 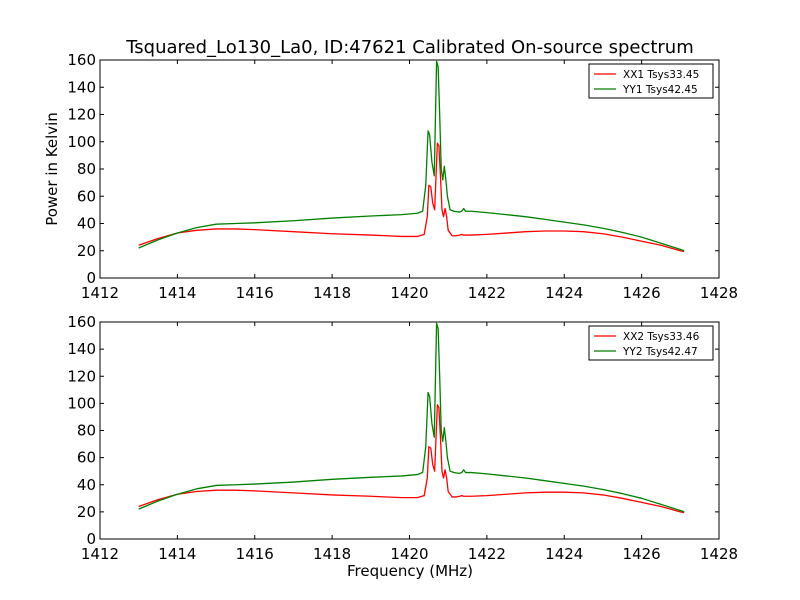 I want to click on y-axis-label: Power in Kelvin, so click(x=52, y=169).